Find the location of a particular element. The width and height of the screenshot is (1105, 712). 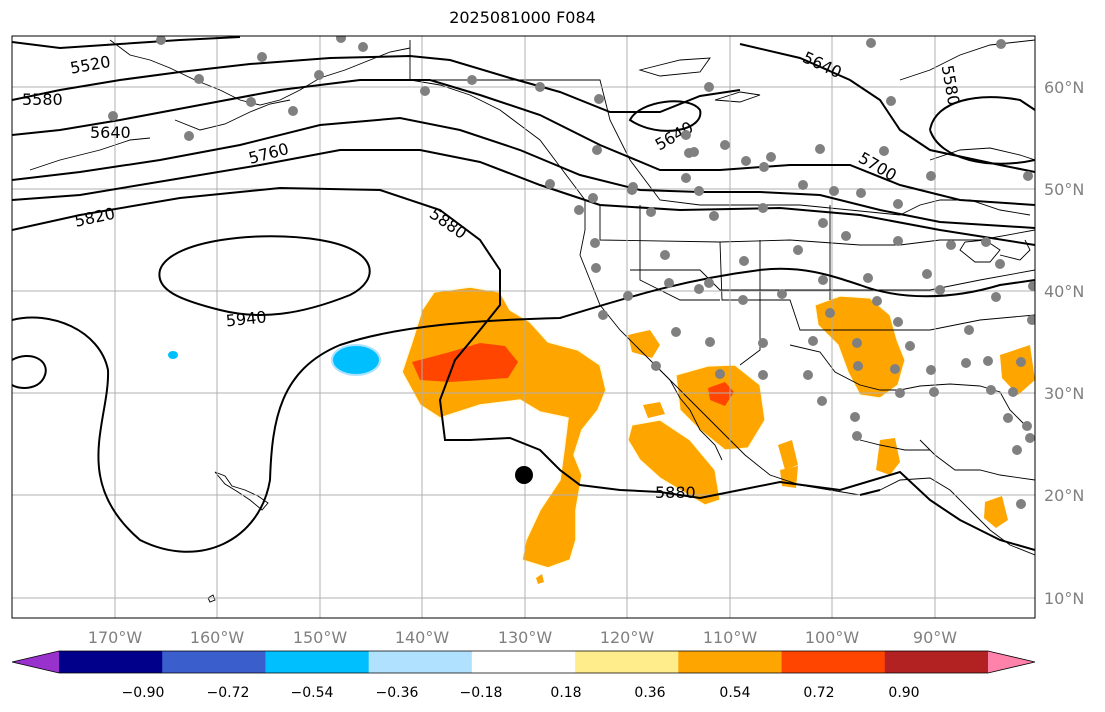

orange-anomaly-speck is located at coordinates (540, 579).